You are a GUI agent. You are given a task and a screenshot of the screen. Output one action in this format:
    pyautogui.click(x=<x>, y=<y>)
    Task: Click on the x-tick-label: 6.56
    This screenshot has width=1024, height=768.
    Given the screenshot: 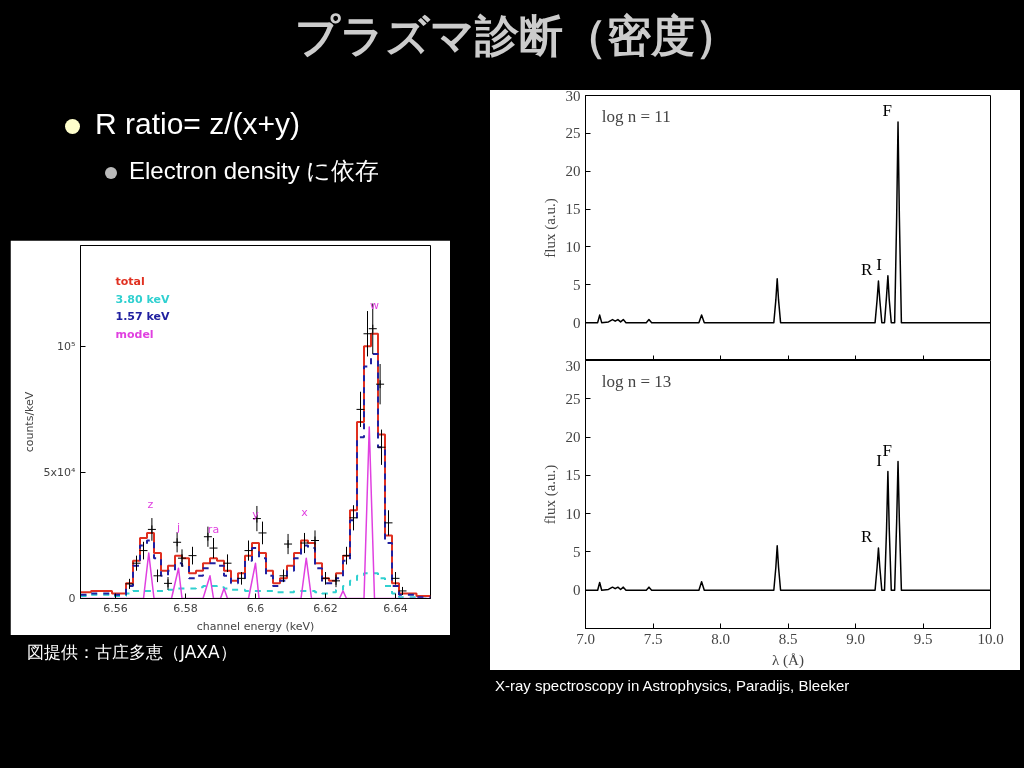 What is the action you would take?
    pyautogui.click(x=115, y=608)
    